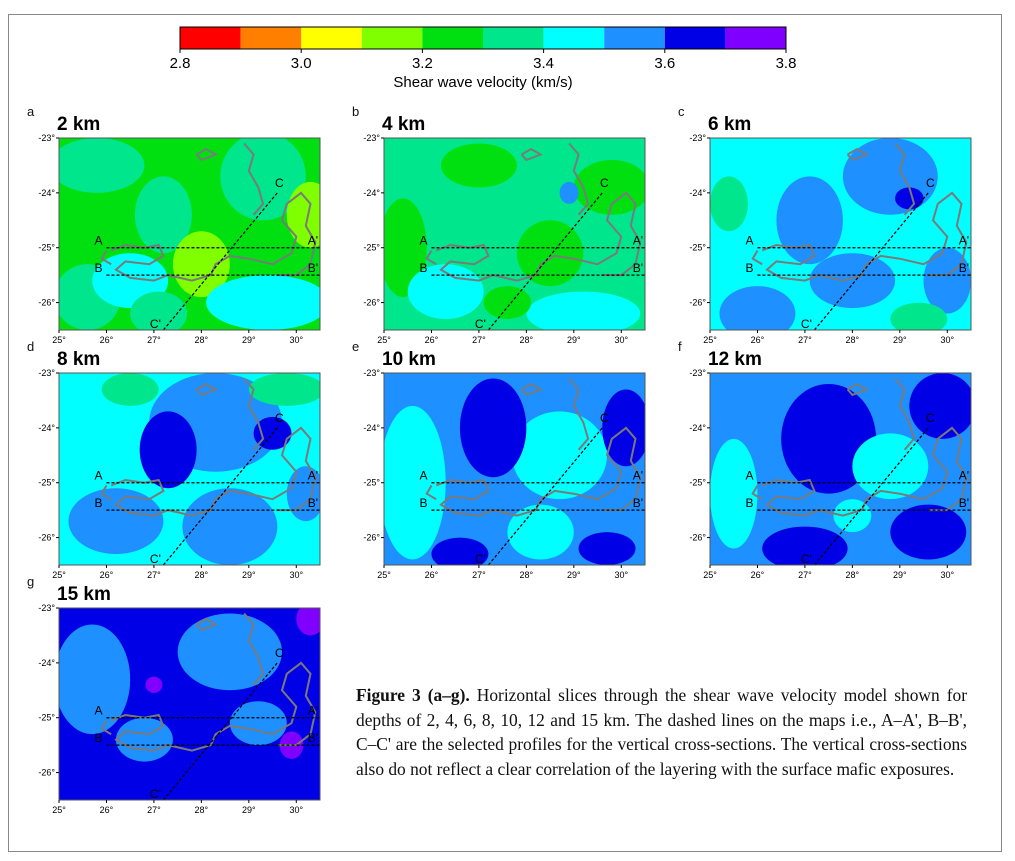 The image size is (1015, 861). Describe the element at coordinates (180, 63) in the screenshot. I see `colorbar-tick-label: 2.8` at that location.